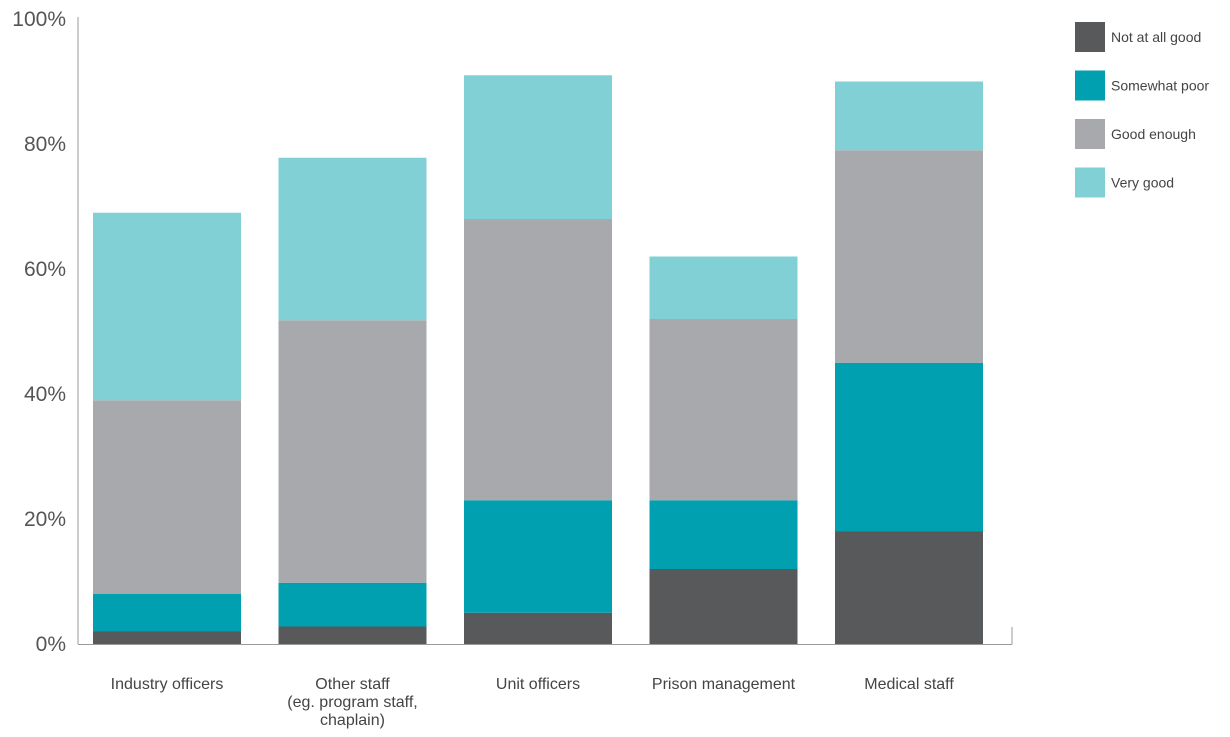  What do you see at coordinates (39, 19) in the screenshot?
I see `y-tick-label: 100%` at bounding box center [39, 19].